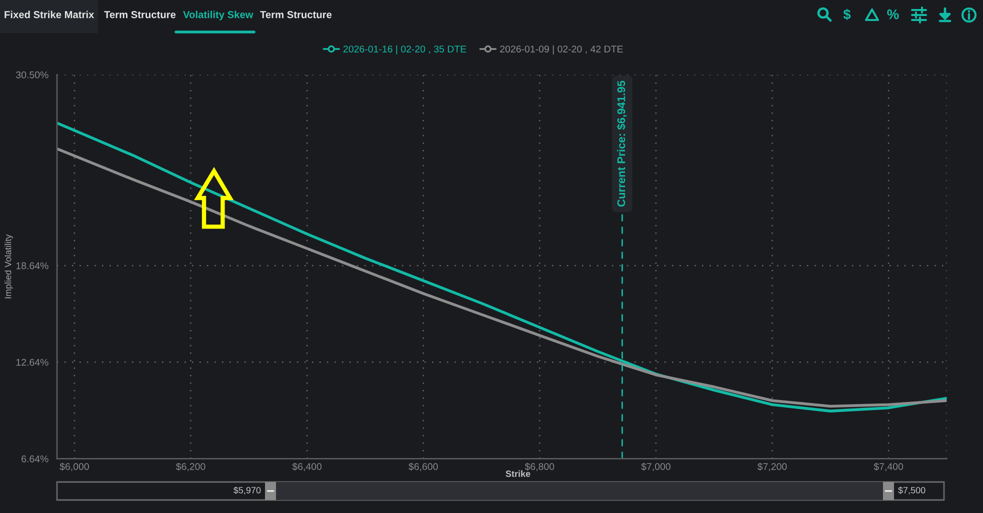 The width and height of the screenshot is (983, 513). Describe the element at coordinates (423, 467) in the screenshot. I see `x-tick-label: $6,600` at that location.